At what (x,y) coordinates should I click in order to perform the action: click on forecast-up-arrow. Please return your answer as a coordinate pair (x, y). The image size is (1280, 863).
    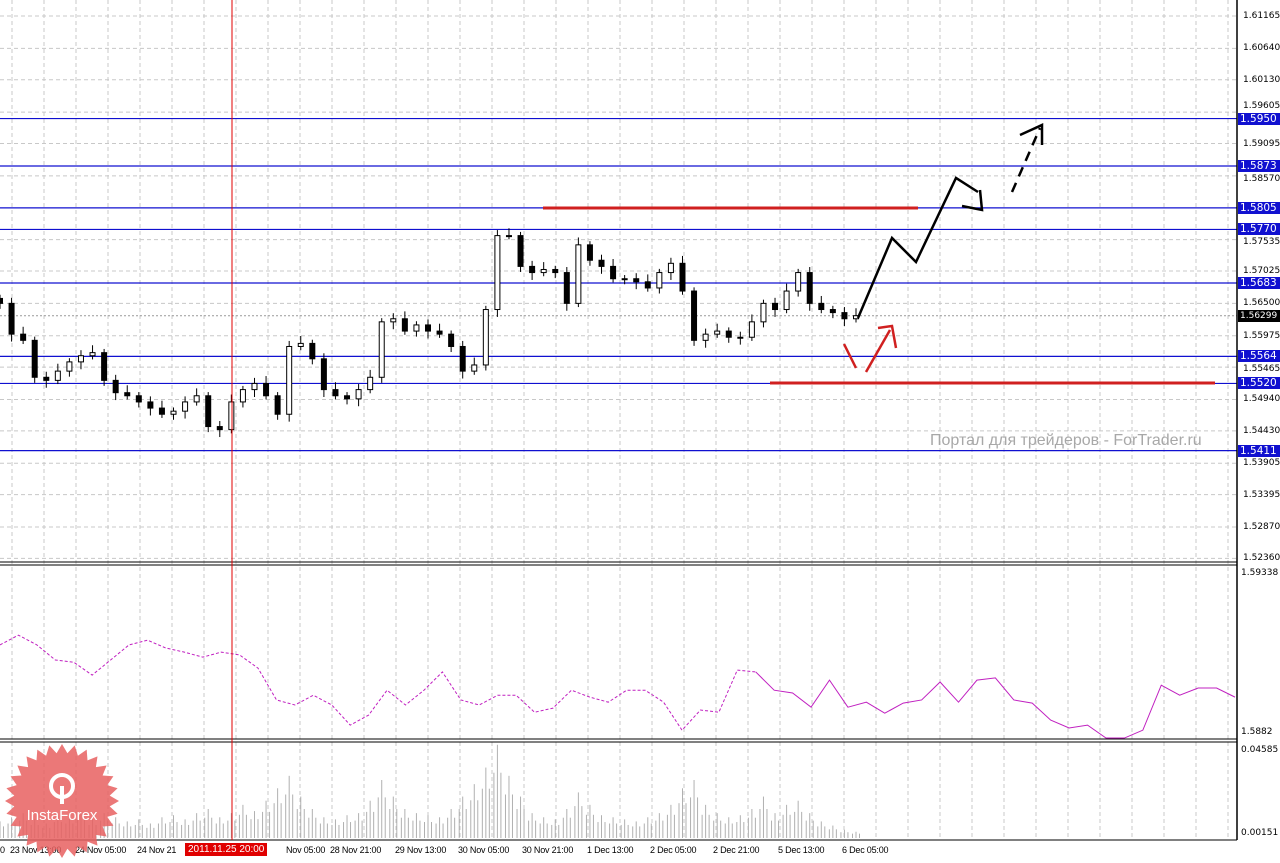
    Looking at the image, I should click on (917, 247).